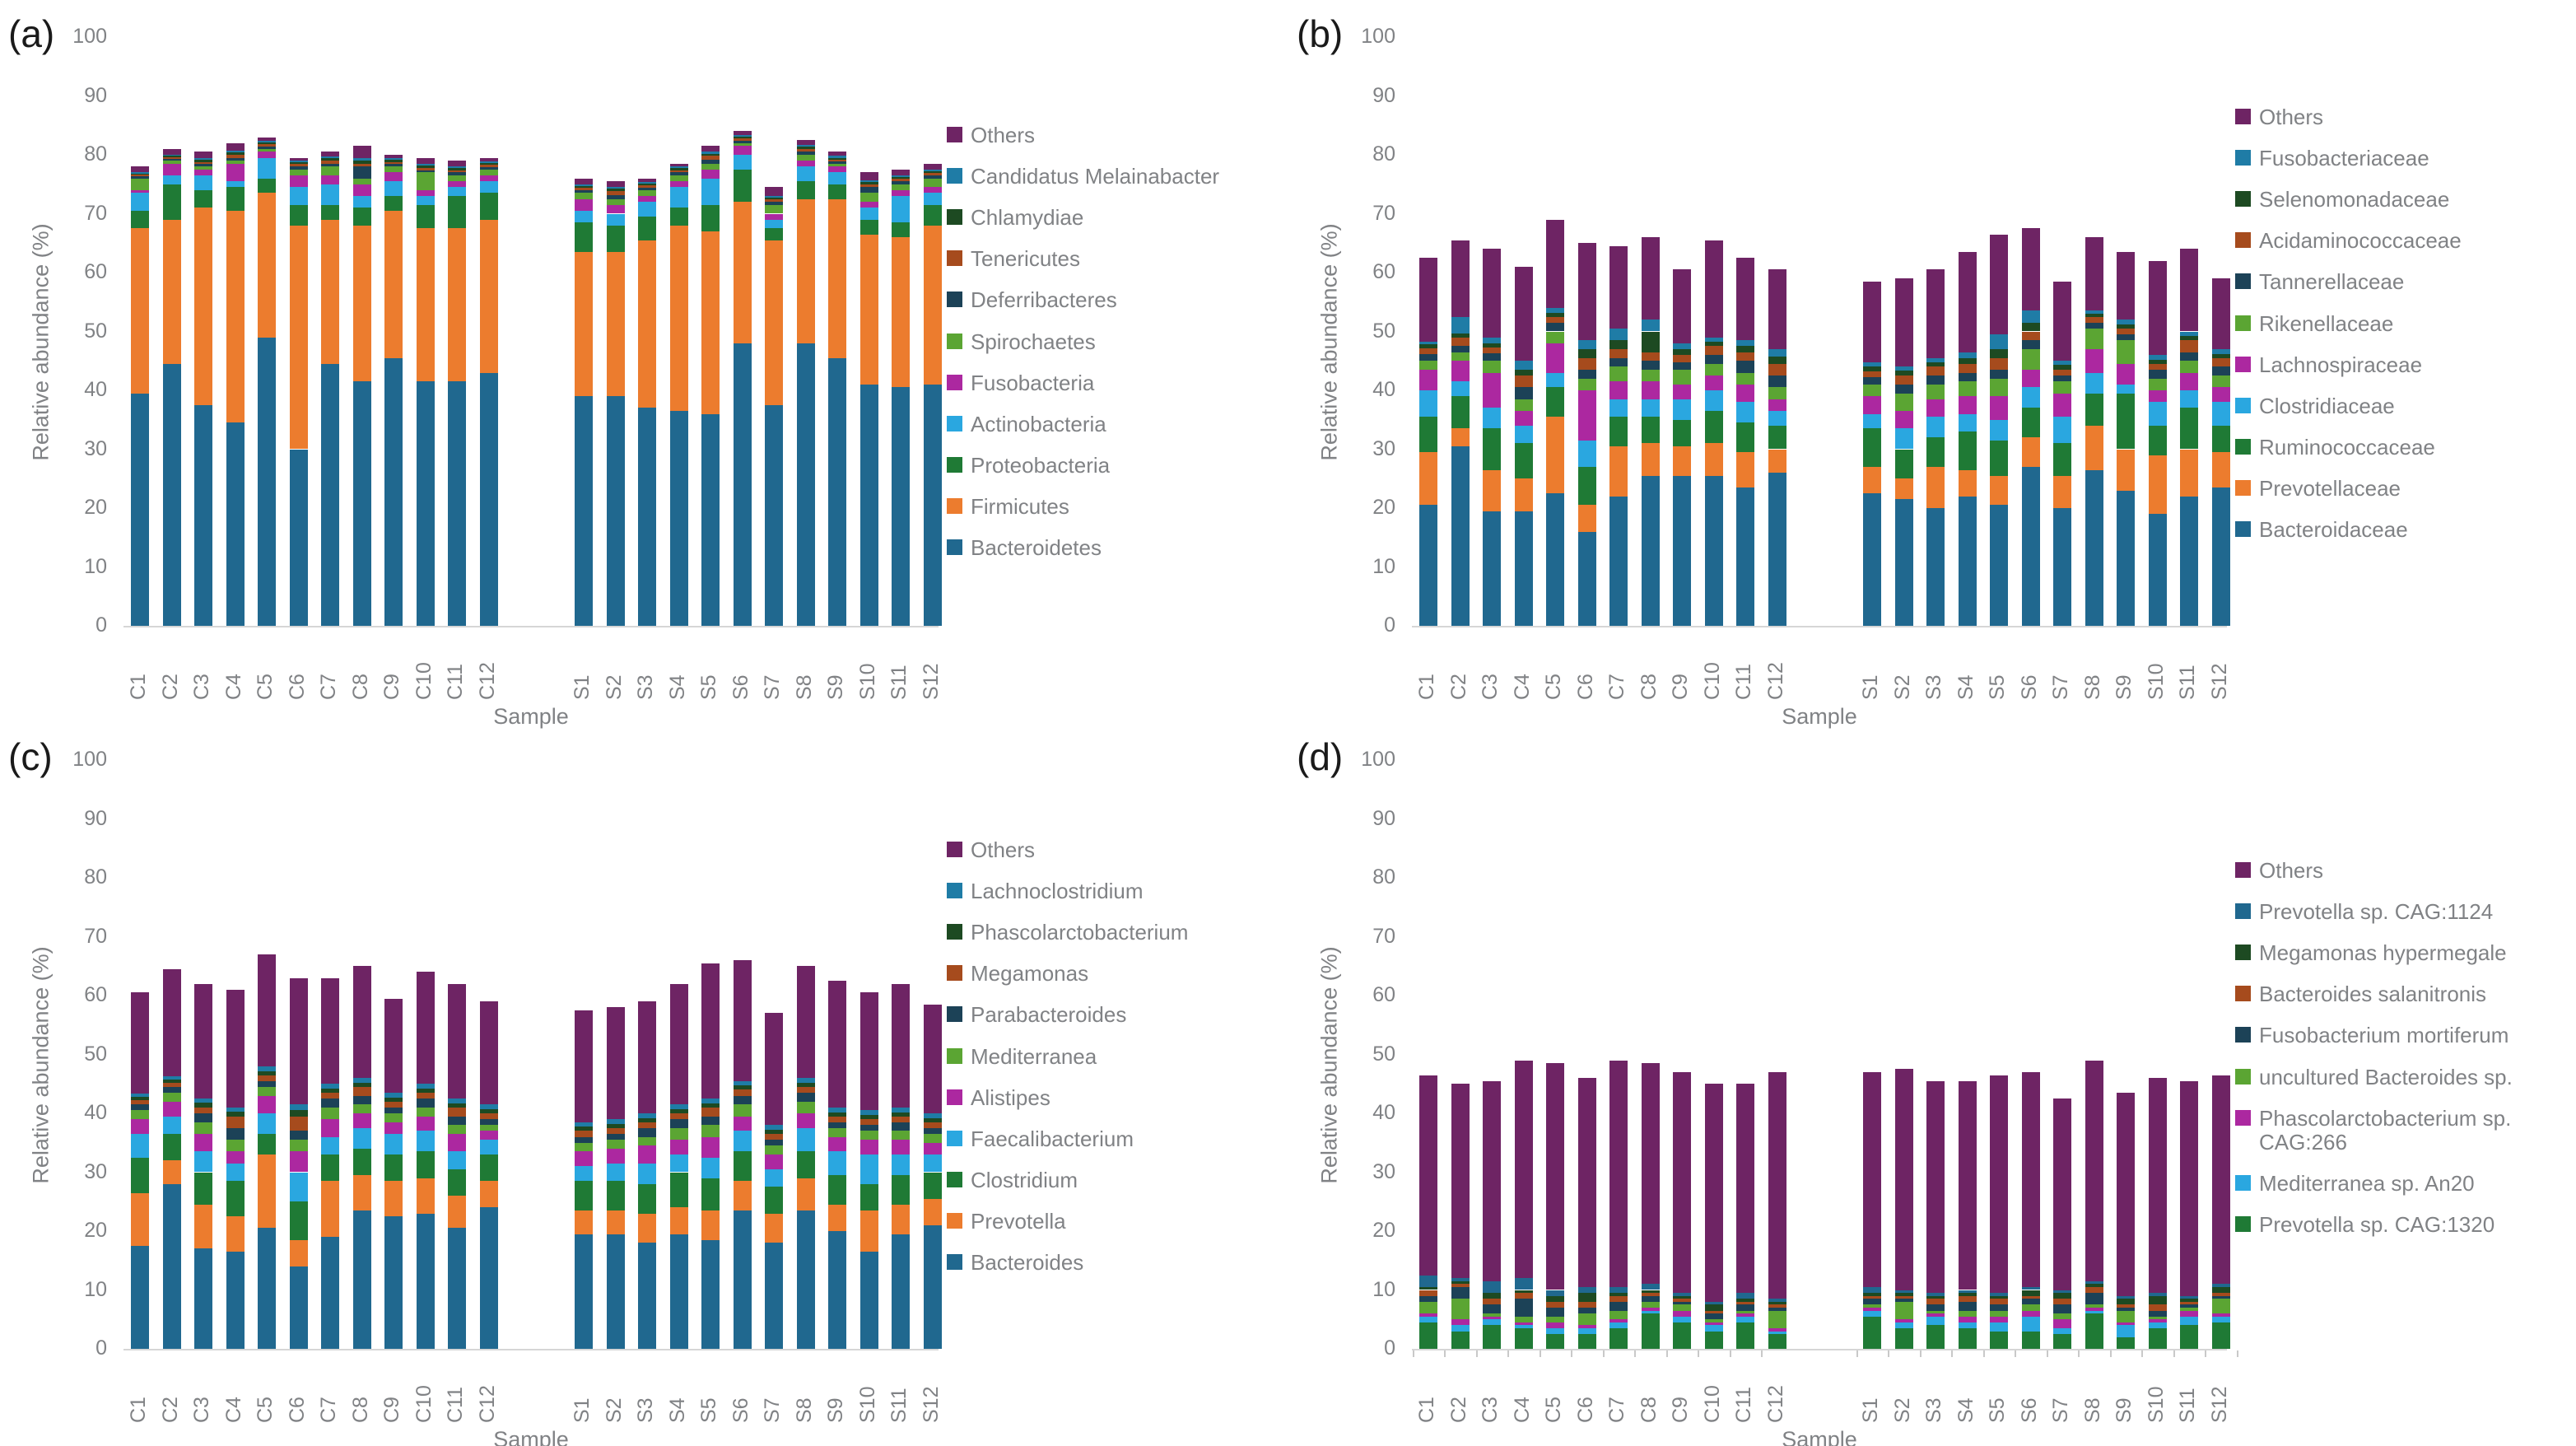  I want to click on legend-label: Megamonas hypermegale, so click(2383, 953).